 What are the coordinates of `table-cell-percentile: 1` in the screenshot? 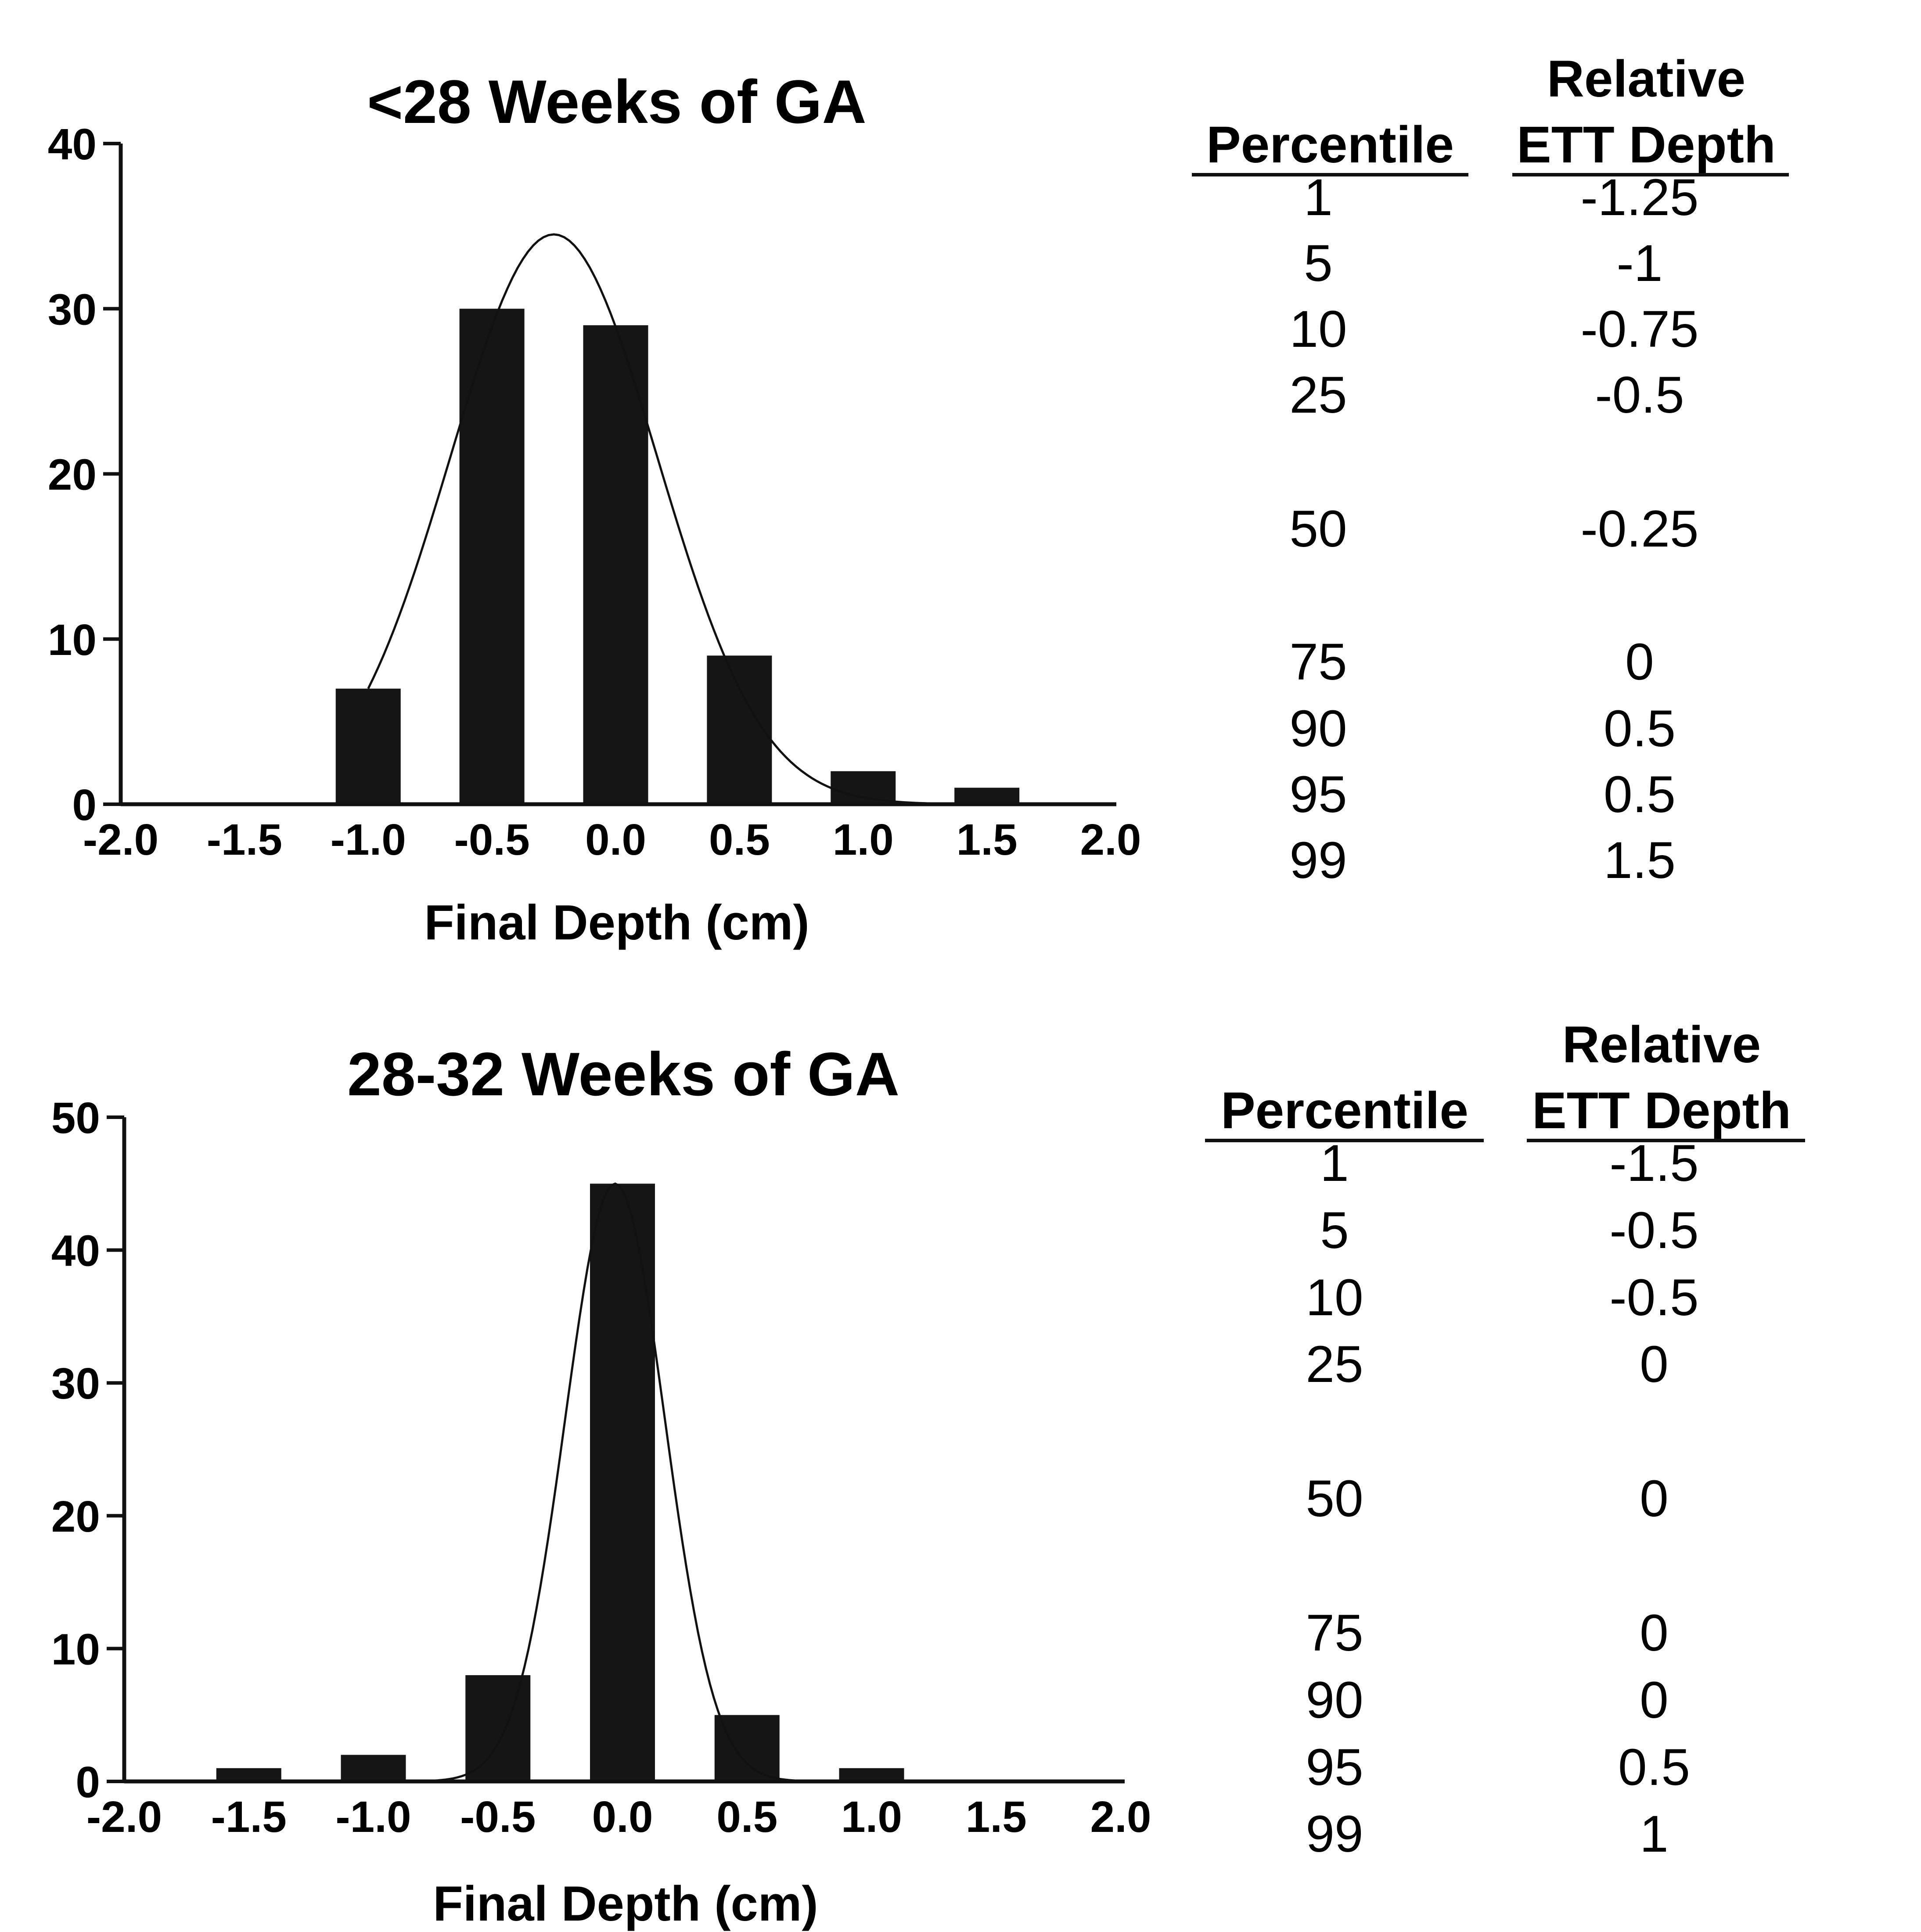 It's located at (1318, 198).